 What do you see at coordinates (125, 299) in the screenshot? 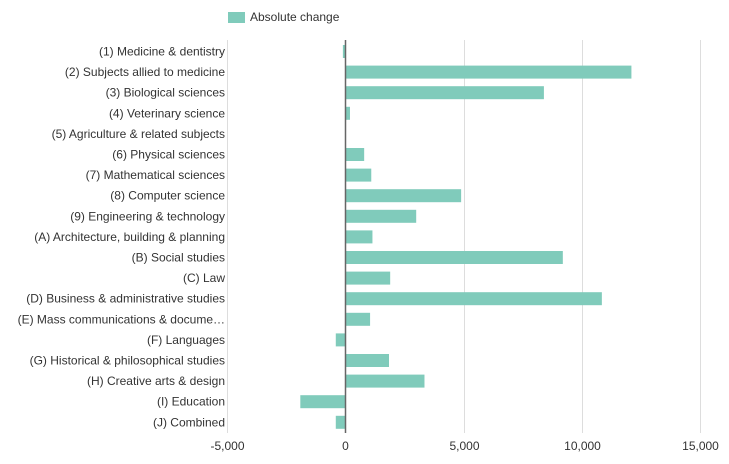
I see `category-label: (D) Business & administrative studies` at bounding box center [125, 299].